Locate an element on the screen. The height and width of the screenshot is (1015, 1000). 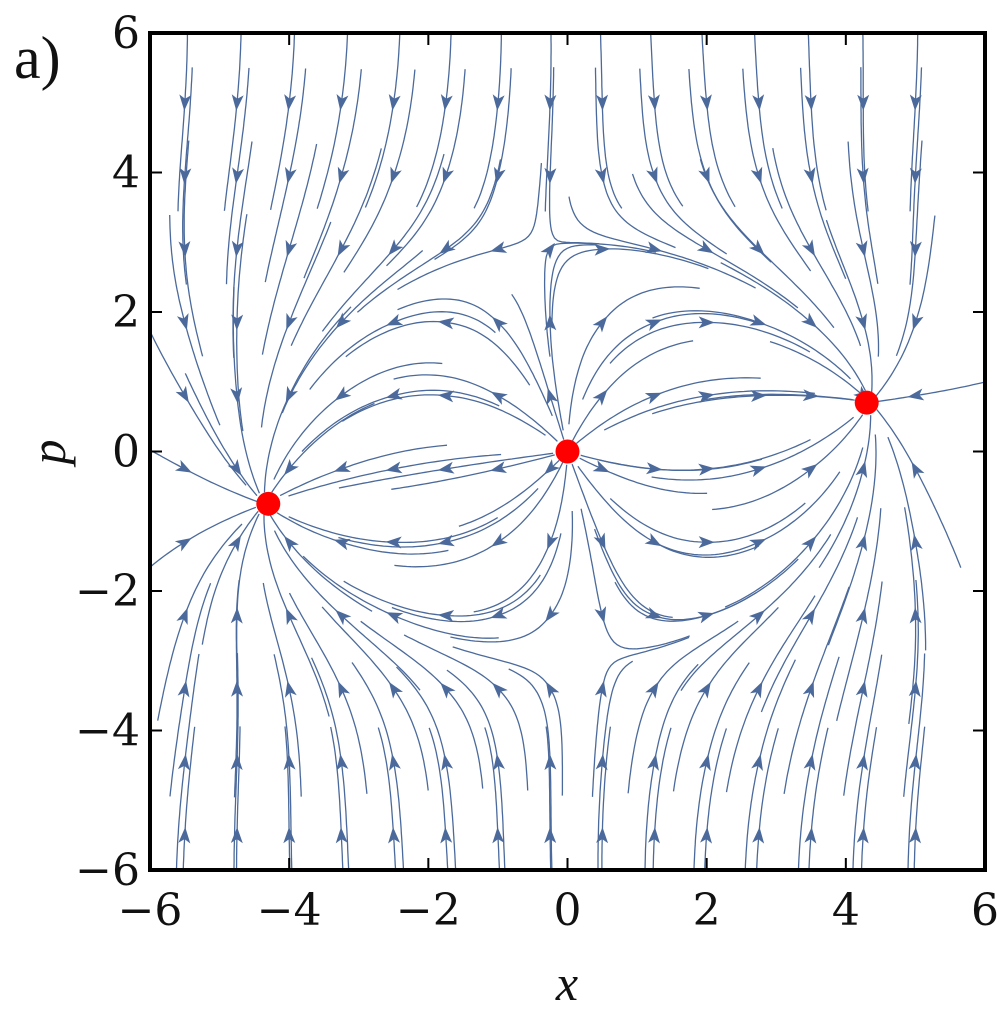
panel-label: a) is located at coordinates (37, 58).